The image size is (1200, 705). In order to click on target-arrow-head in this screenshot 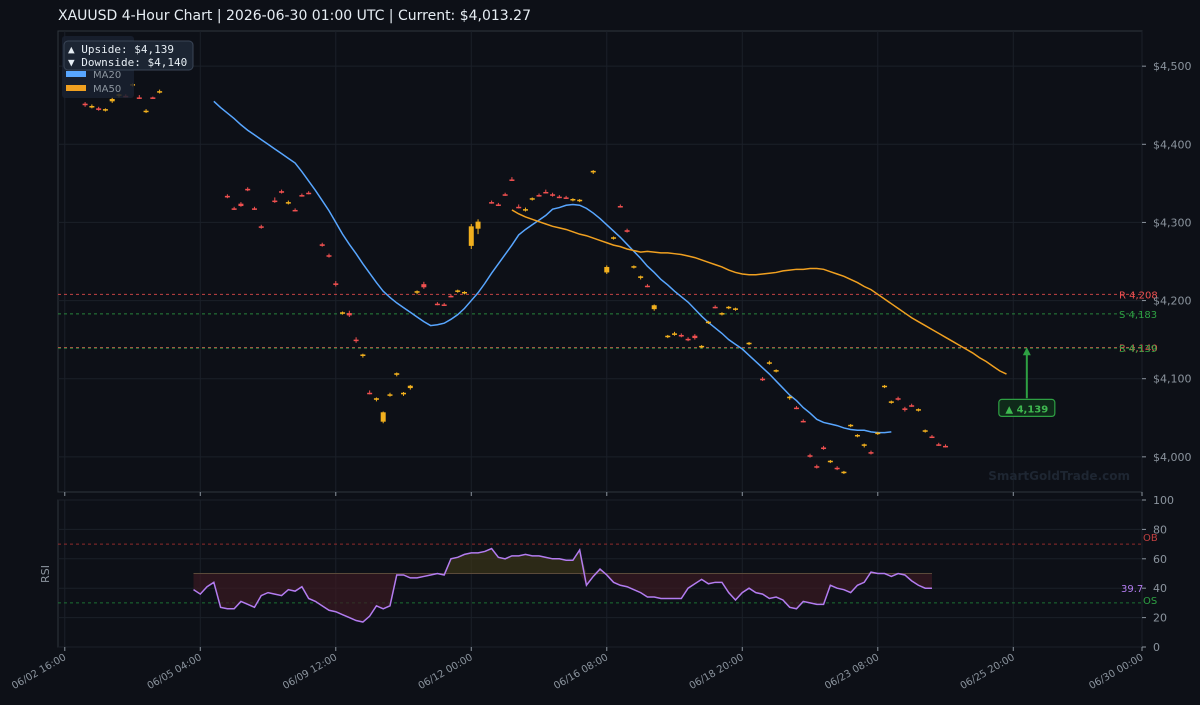, I will do `click(1026, 351)`.